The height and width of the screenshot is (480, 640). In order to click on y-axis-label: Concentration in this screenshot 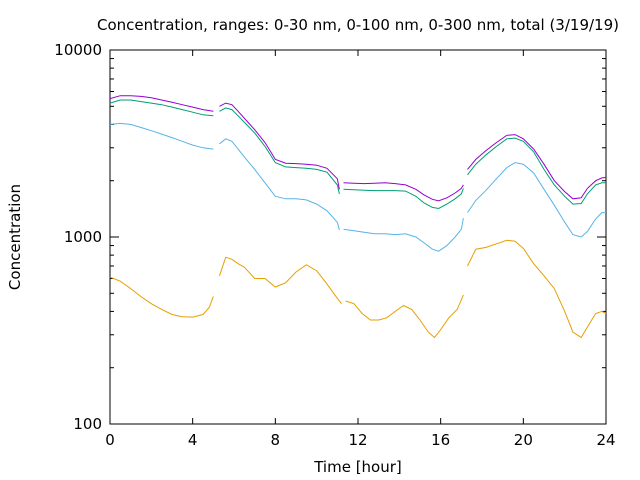, I will do `click(15, 237)`.